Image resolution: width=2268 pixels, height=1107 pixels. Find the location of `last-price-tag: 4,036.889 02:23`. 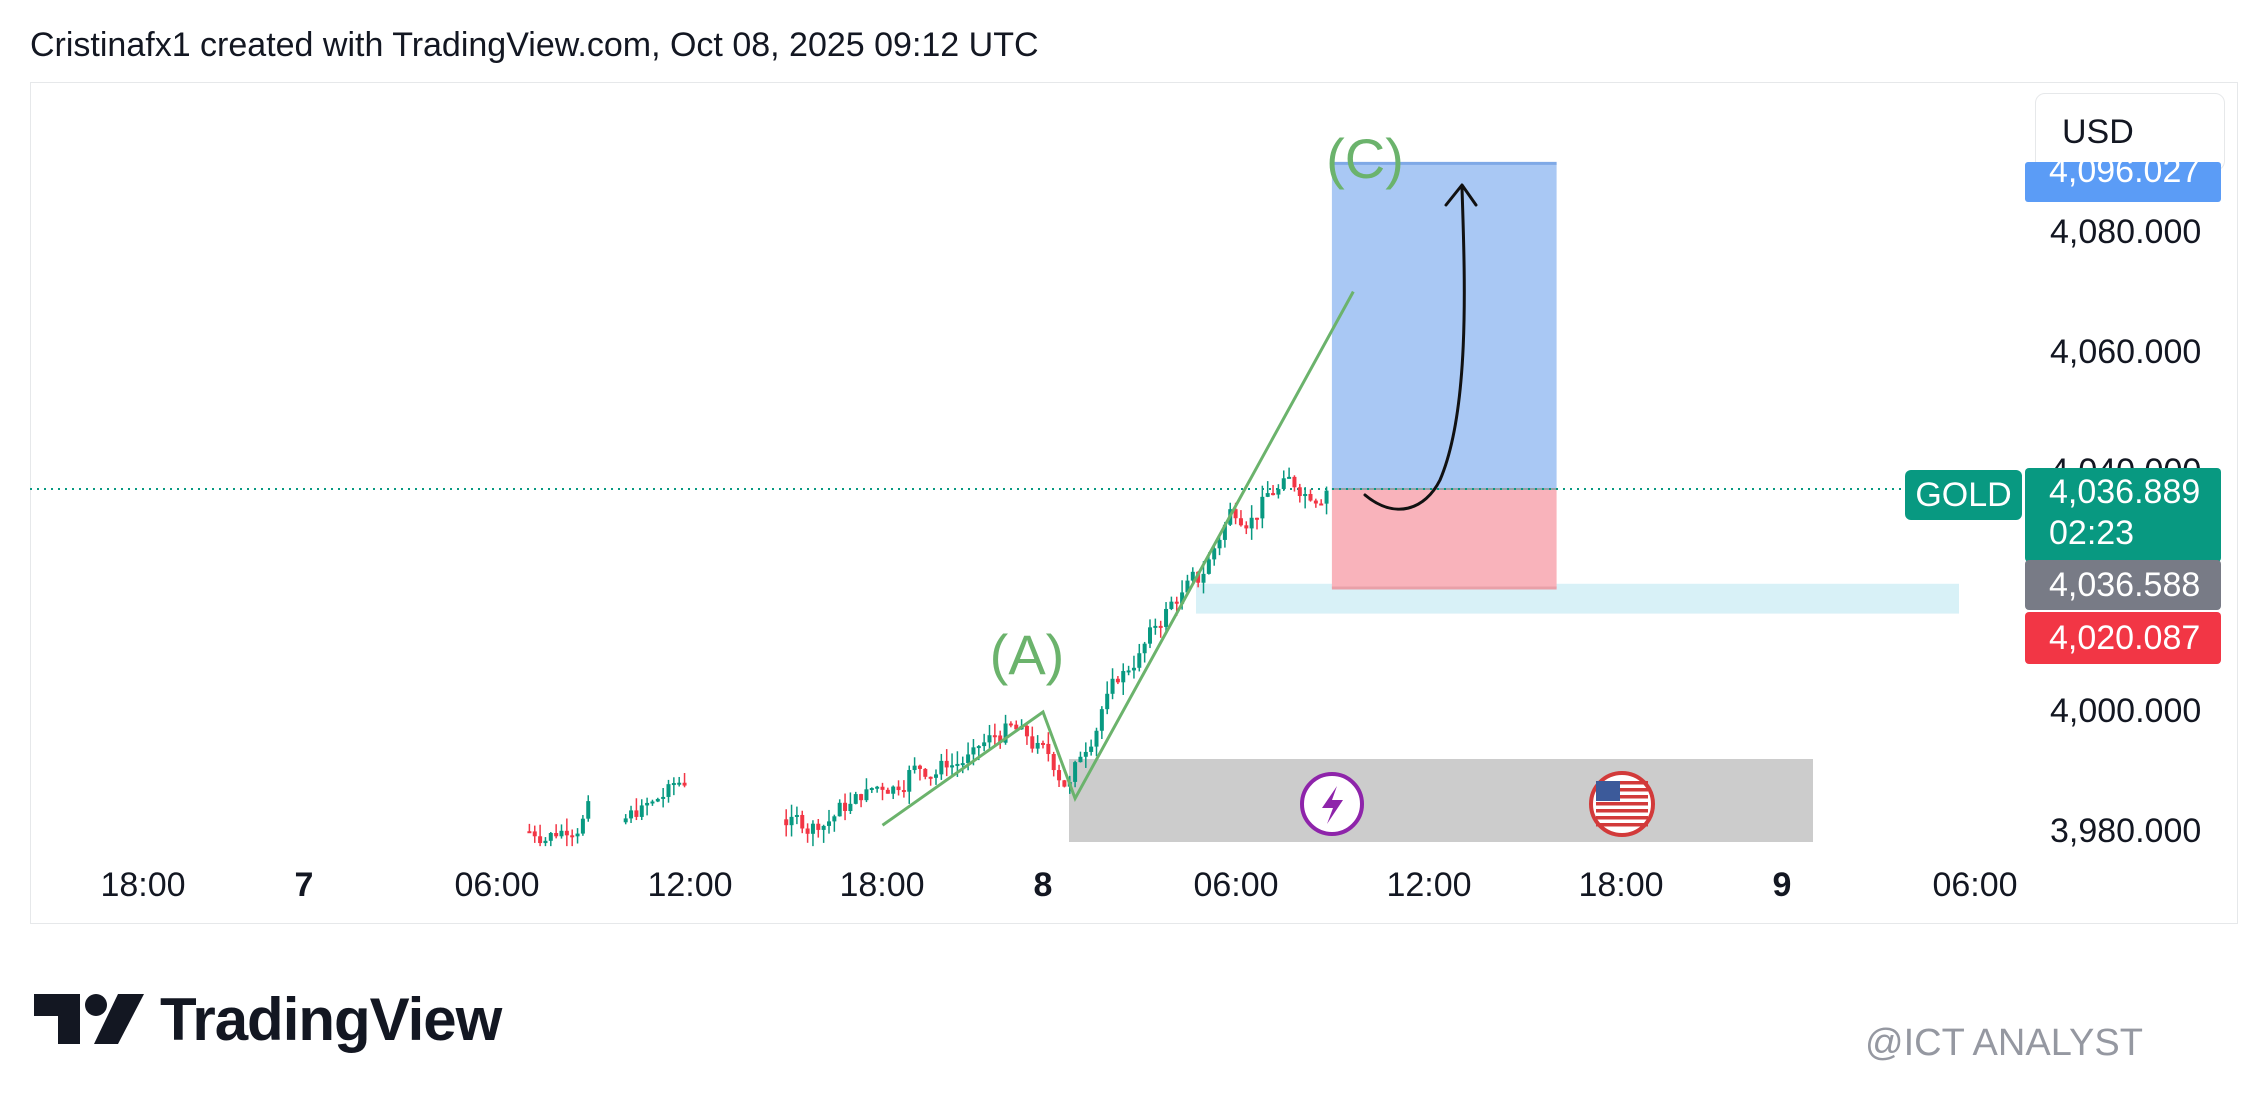

last-price-tag: 4,036.889 02:23 is located at coordinates (2123, 515).